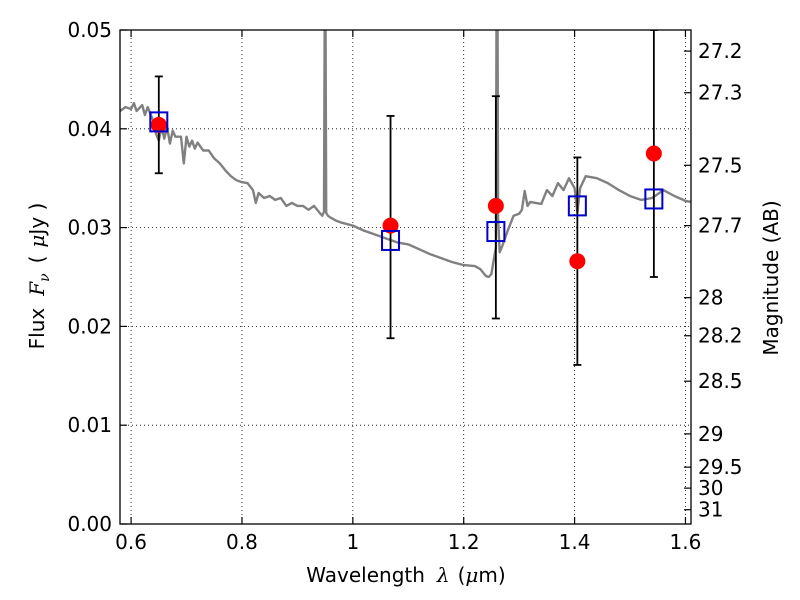 This screenshot has height=600, width=800. What do you see at coordinates (686, 542) in the screenshot?
I see `x-tick-label: 1.6` at bounding box center [686, 542].